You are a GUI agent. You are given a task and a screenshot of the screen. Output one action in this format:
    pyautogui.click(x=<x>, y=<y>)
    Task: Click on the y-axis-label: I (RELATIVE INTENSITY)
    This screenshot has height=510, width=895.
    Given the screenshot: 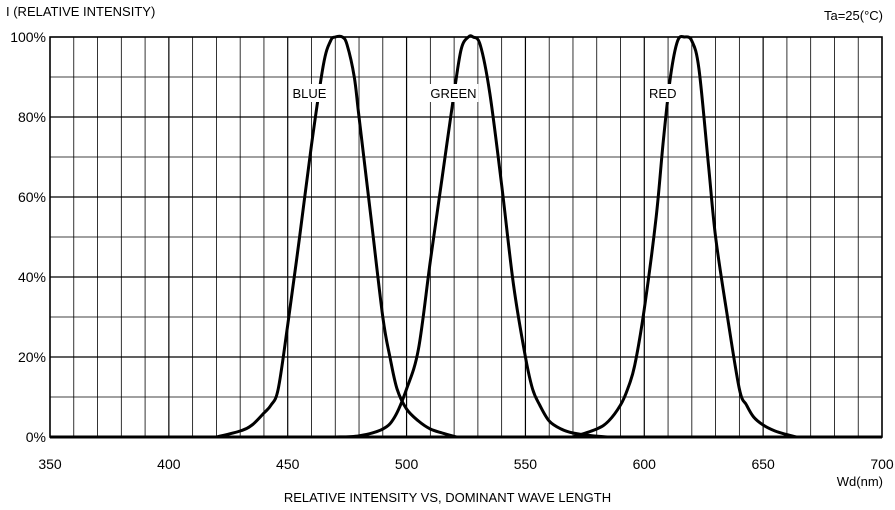 What is the action you would take?
    pyautogui.click(x=81, y=11)
    